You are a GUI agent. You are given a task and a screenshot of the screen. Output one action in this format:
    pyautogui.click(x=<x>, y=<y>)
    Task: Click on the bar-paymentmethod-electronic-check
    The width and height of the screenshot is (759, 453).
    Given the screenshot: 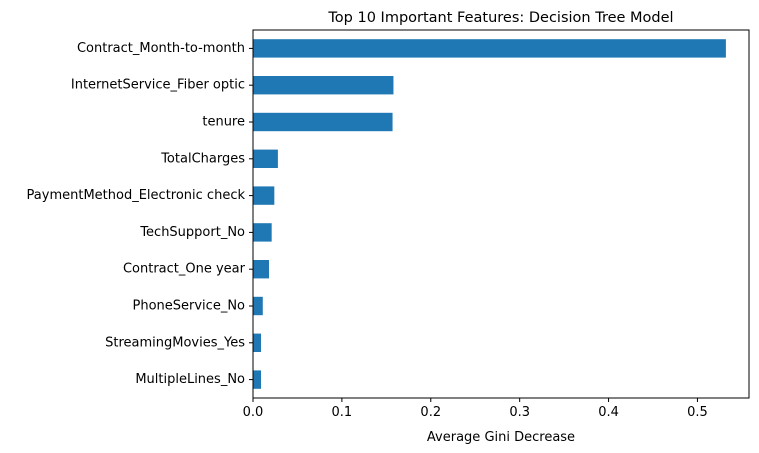 What is the action you would take?
    pyautogui.click(x=264, y=195)
    